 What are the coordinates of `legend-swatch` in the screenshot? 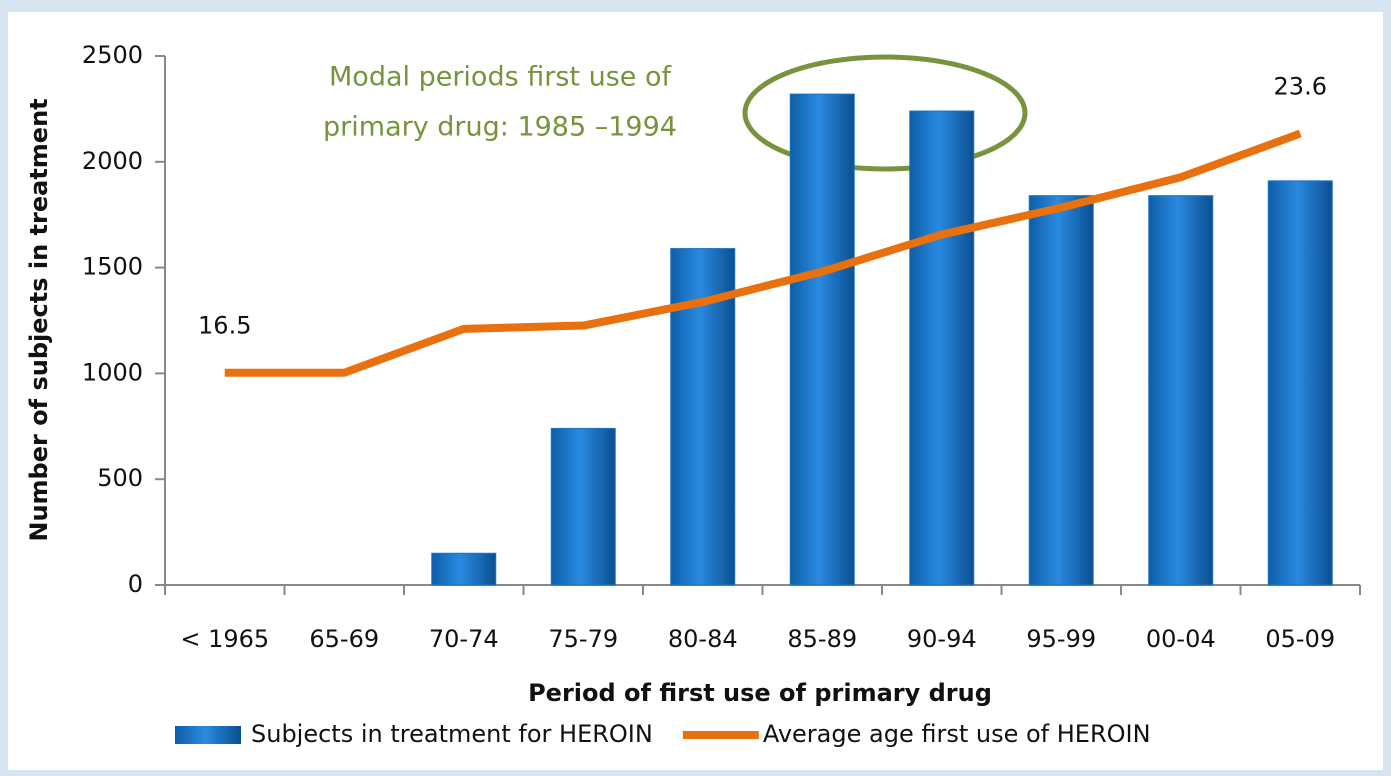 It's located at (208, 735).